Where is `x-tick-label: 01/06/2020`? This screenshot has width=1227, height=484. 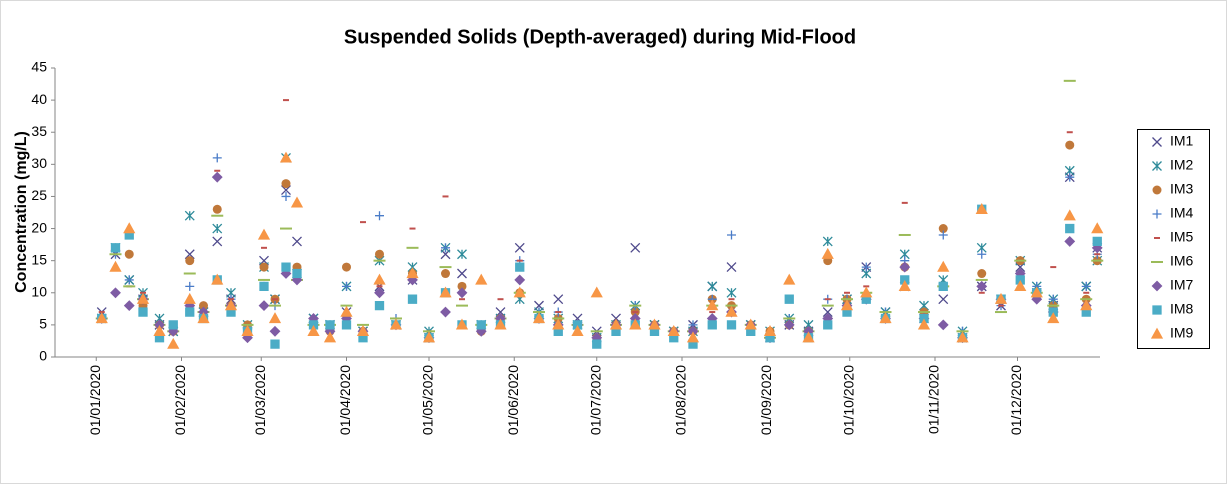
x-tick-label: 01/06/2020 is located at coordinates (513, 400).